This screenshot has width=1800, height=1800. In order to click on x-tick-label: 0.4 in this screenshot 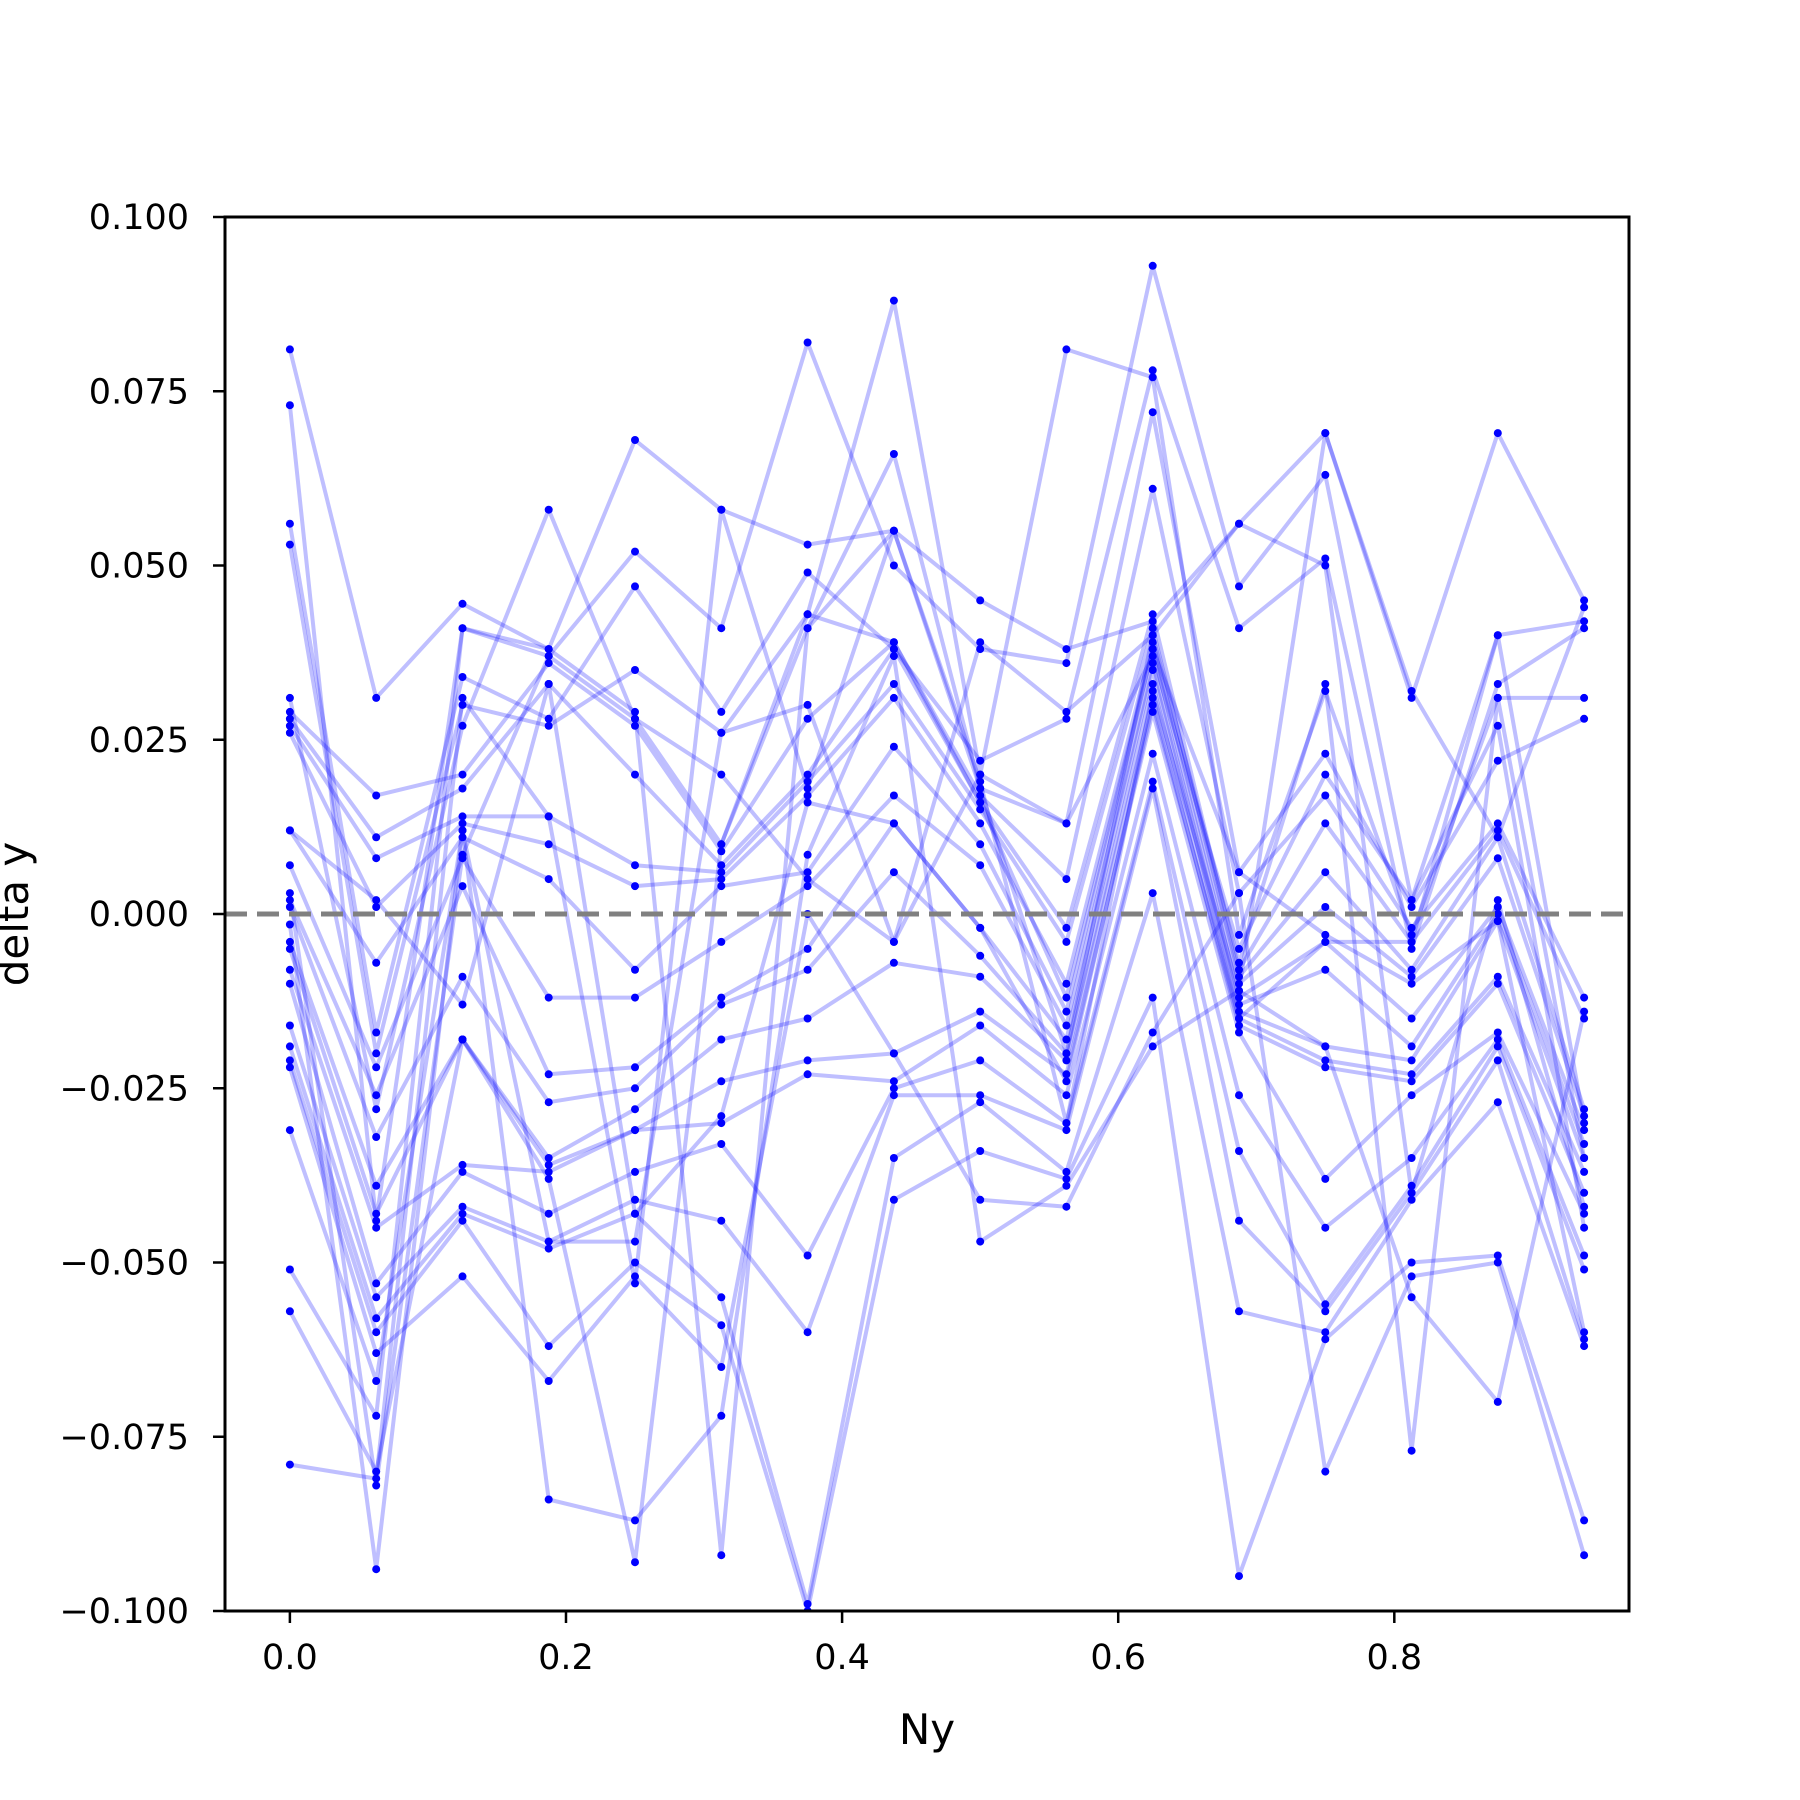, I will do `click(842, 1658)`.